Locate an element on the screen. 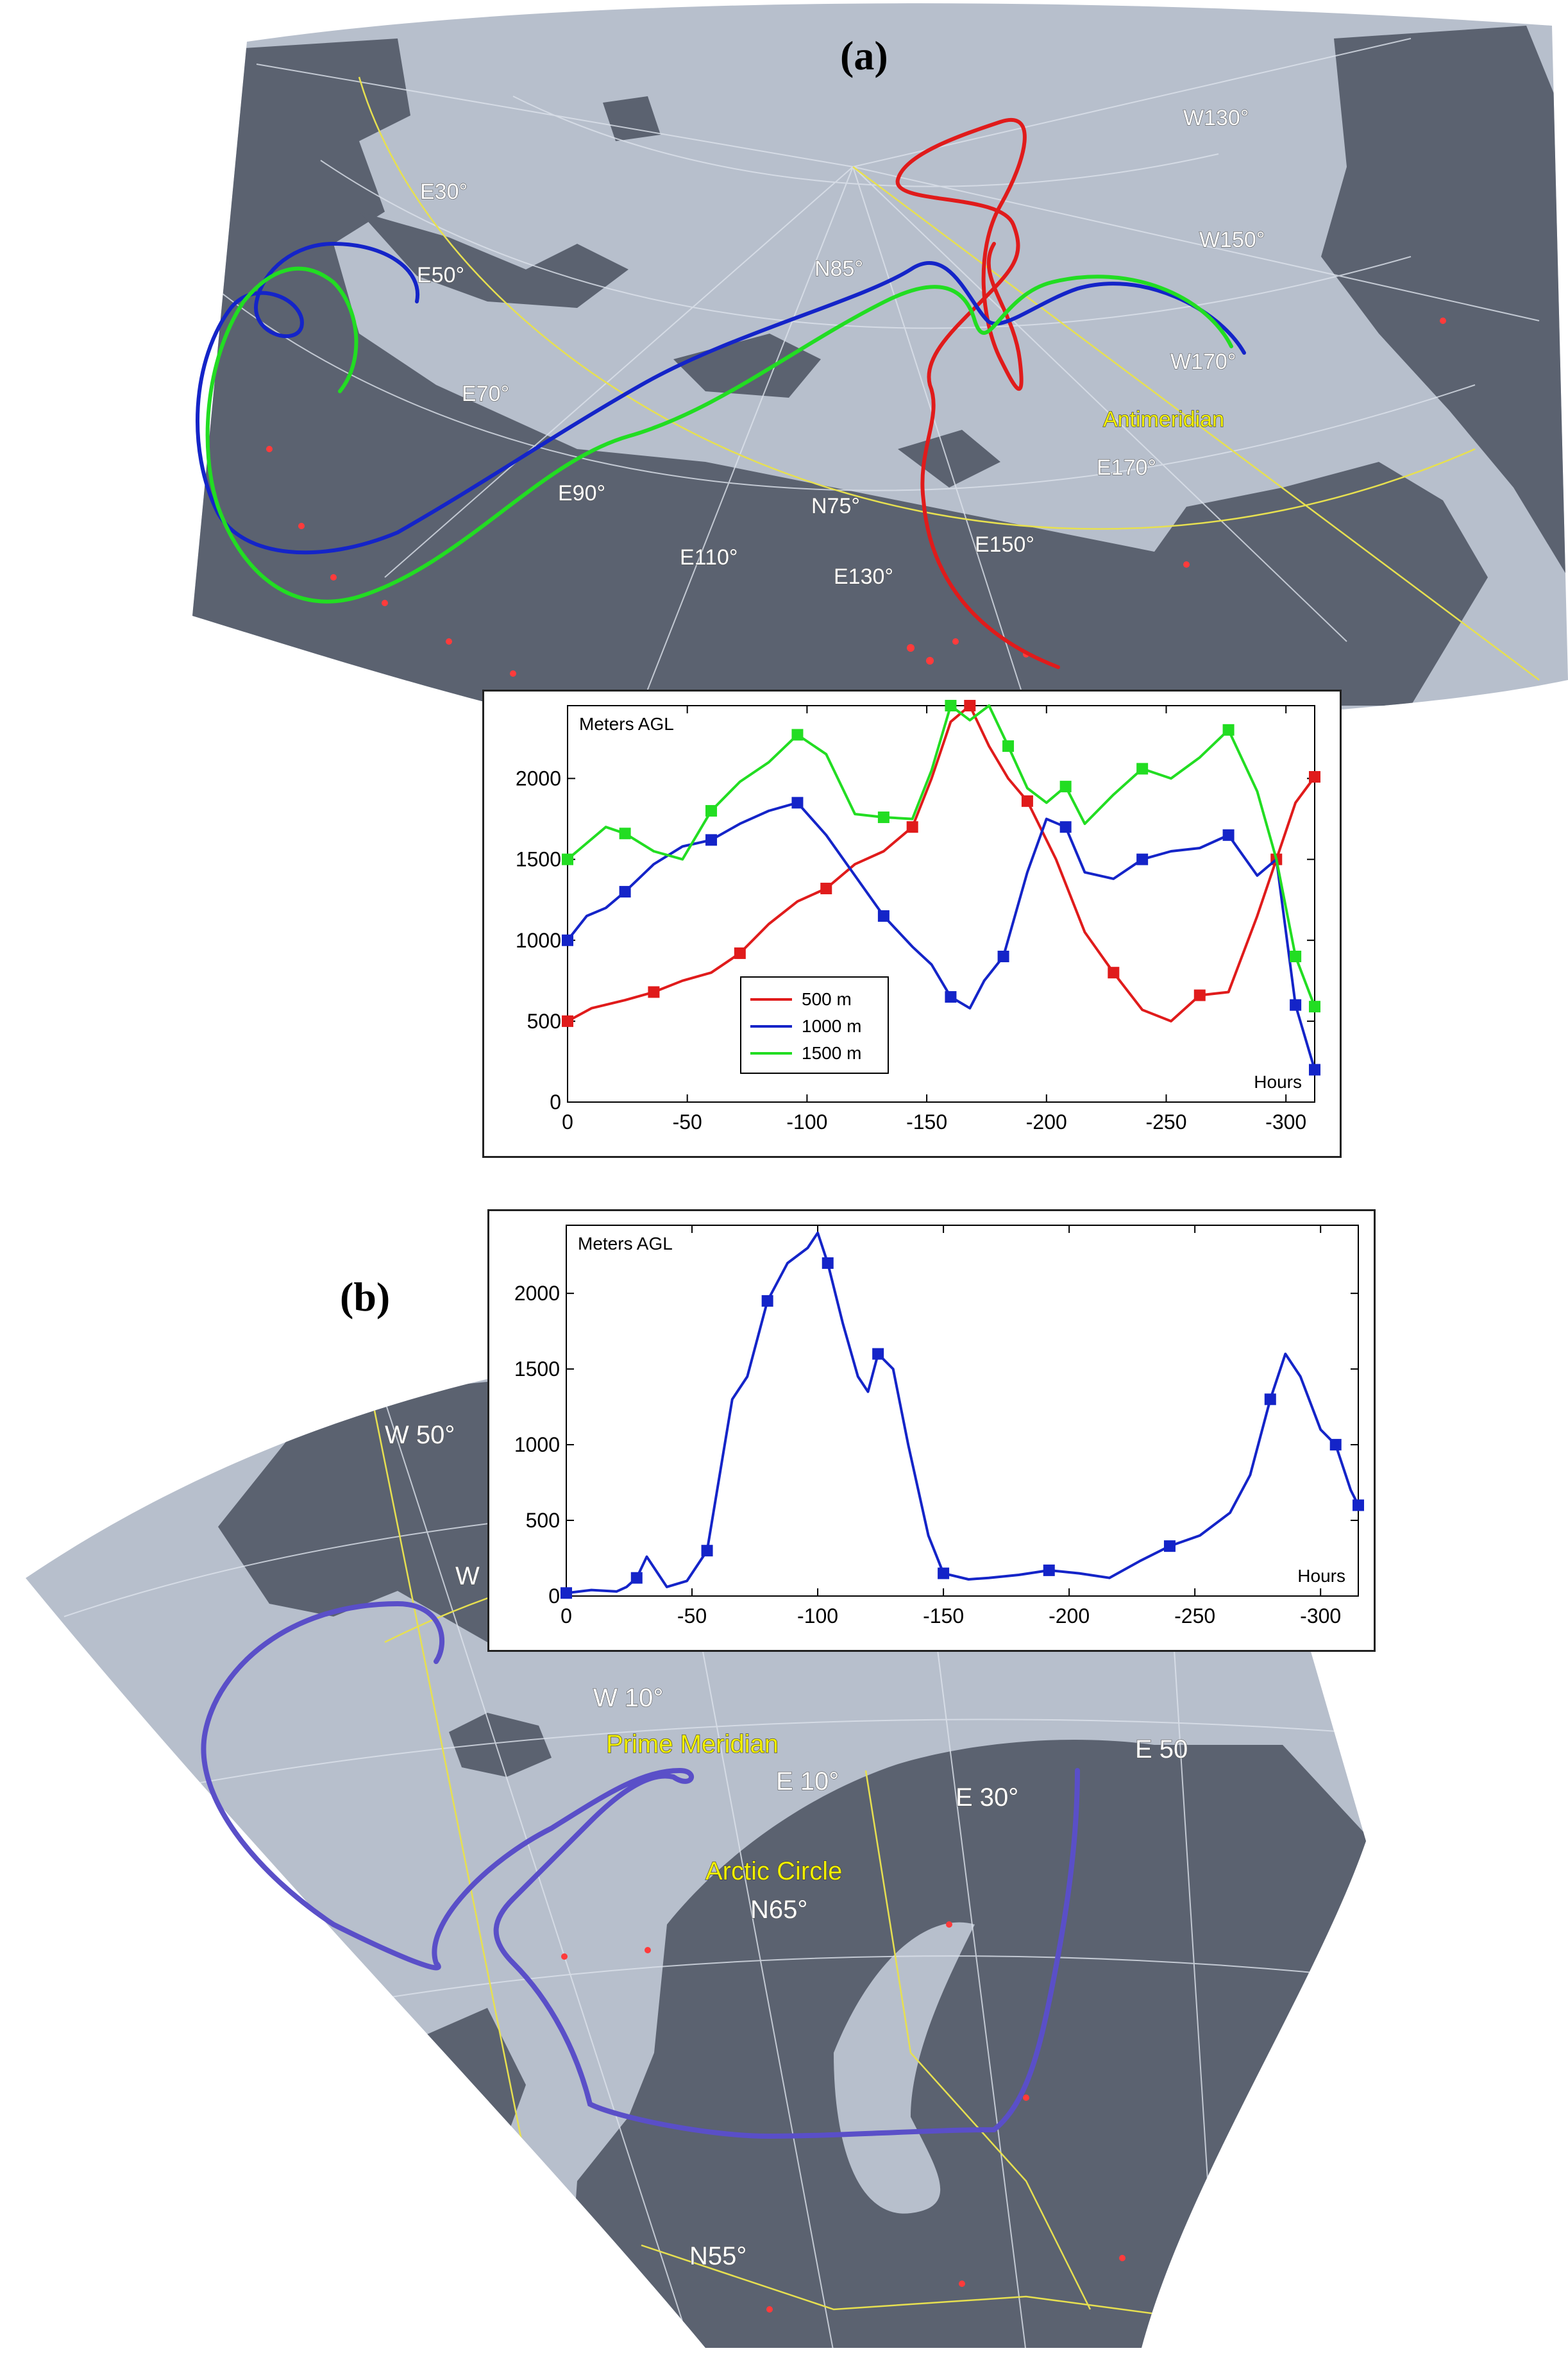 Image resolution: width=1568 pixels, height=2353 pixels. land-alaska-a is located at coordinates (1445, 301).